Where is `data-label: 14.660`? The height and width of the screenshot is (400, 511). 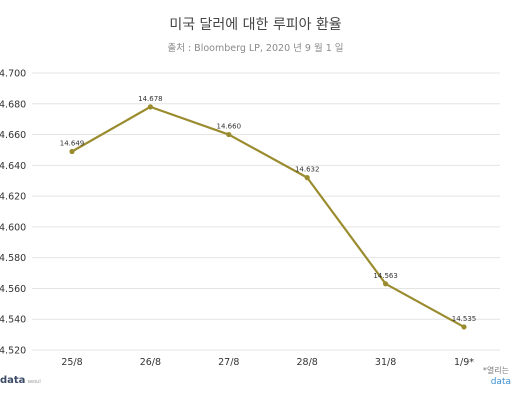 data-label: 14.660 is located at coordinates (229, 127).